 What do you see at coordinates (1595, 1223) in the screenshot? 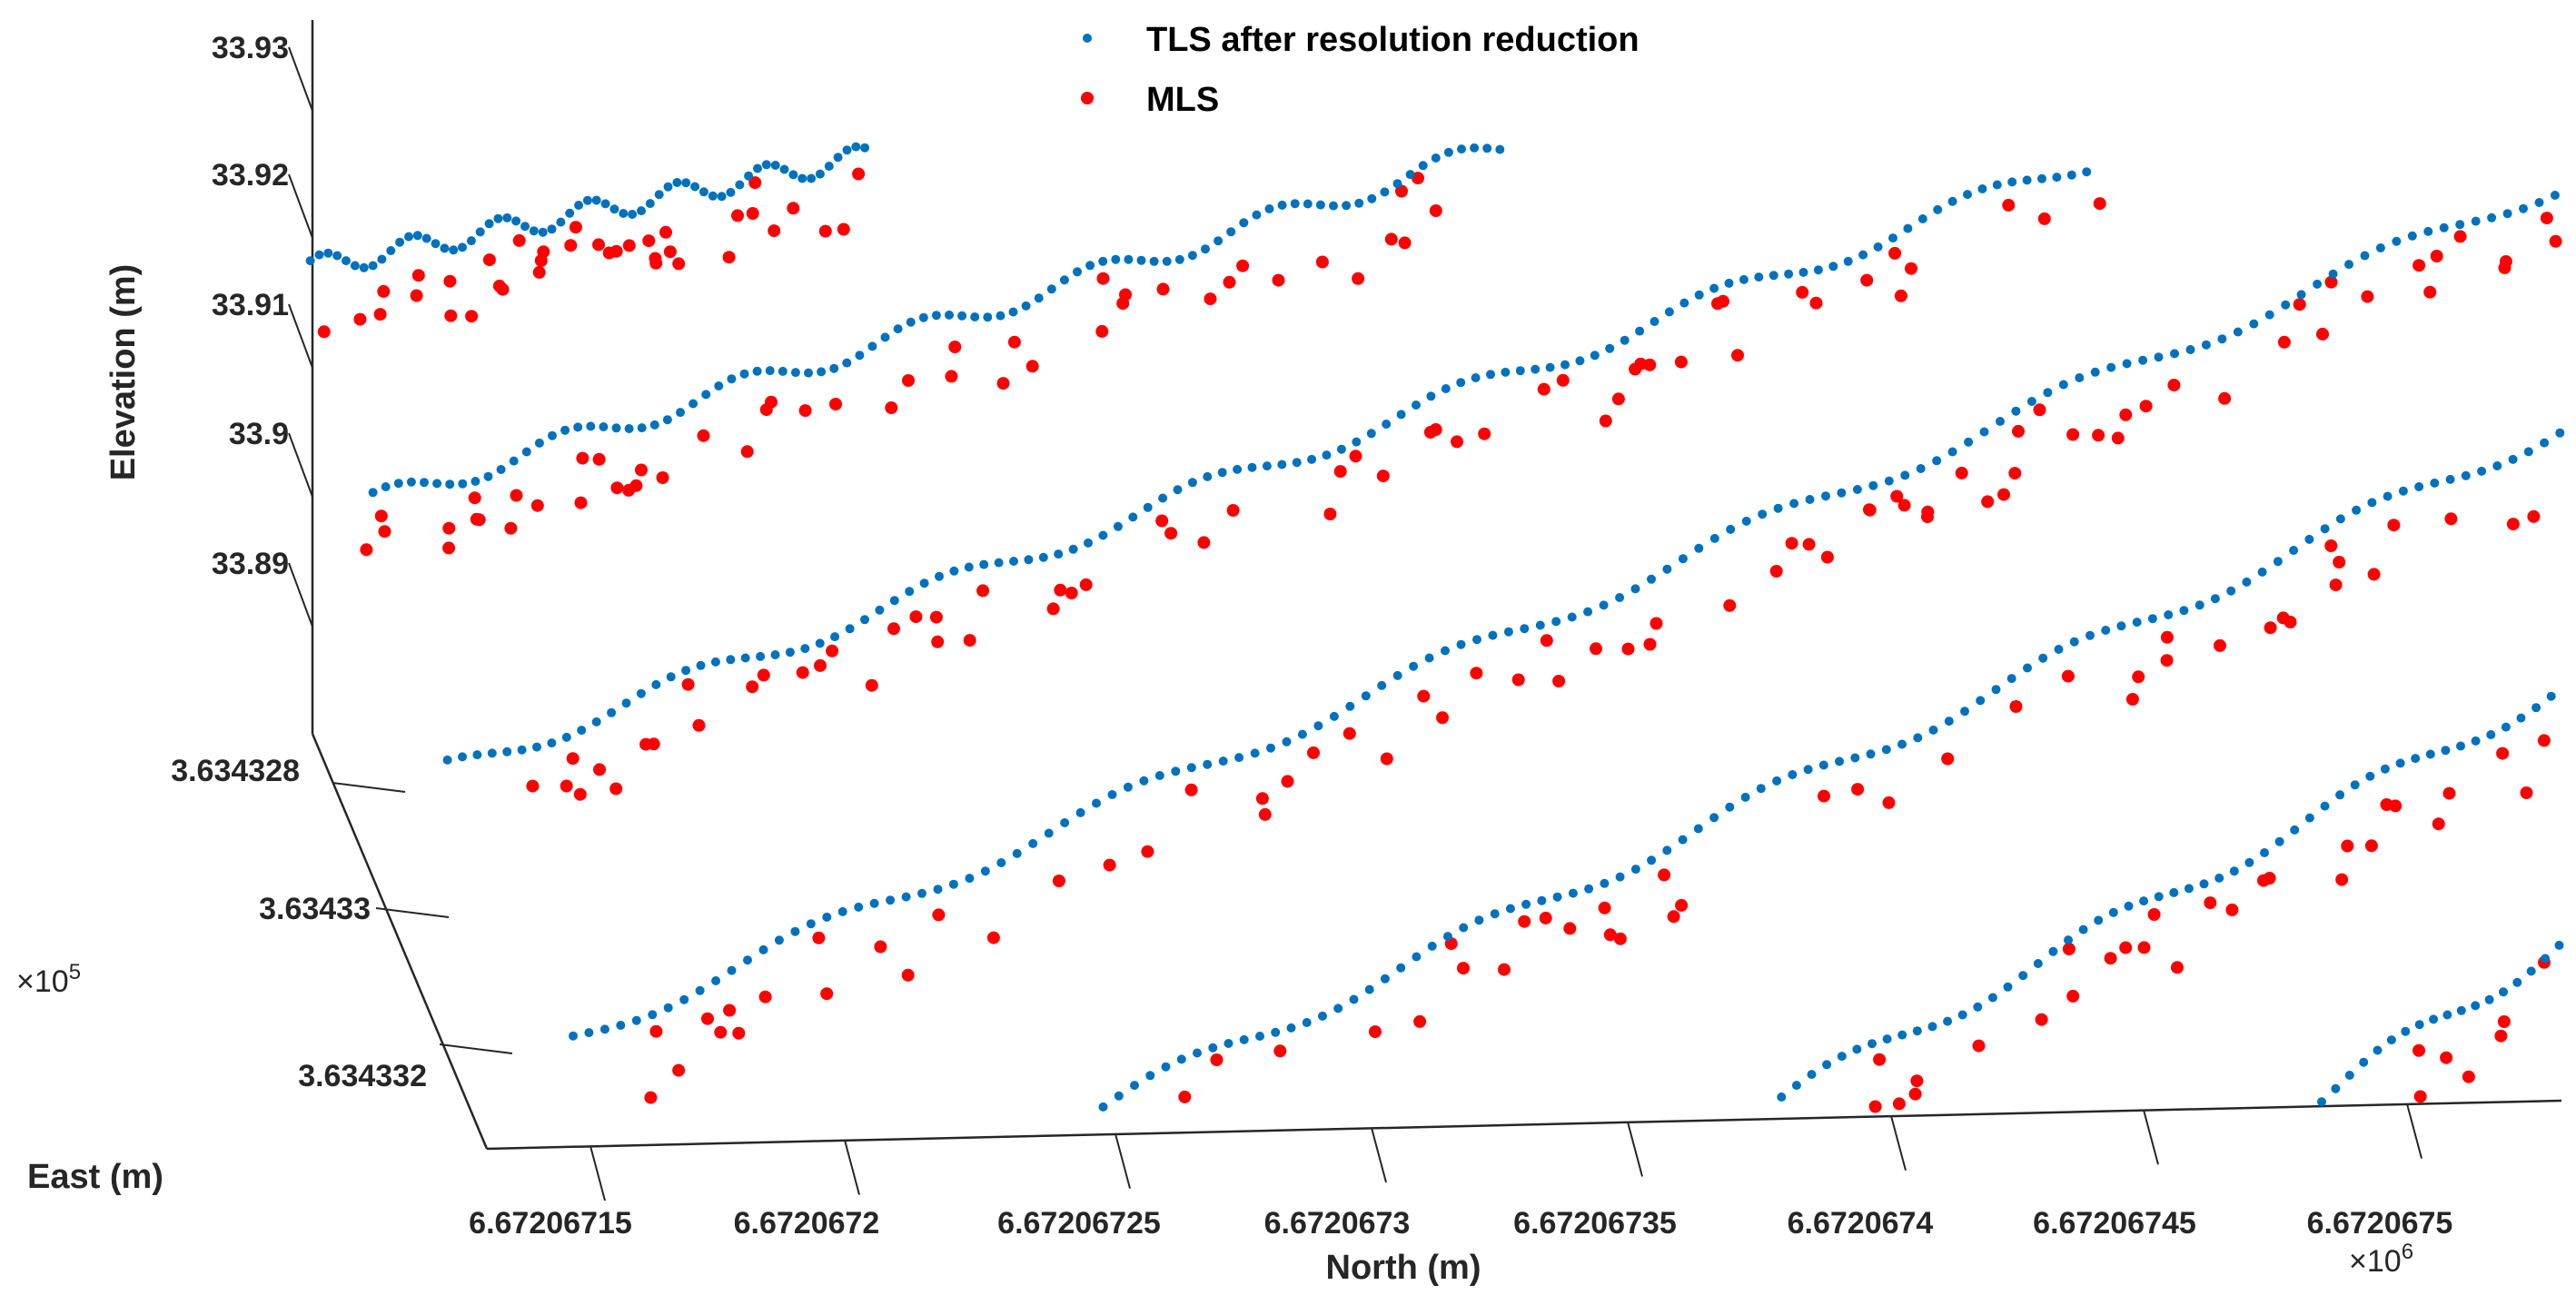
I see `x-tick-label: 6.67206735` at bounding box center [1595, 1223].